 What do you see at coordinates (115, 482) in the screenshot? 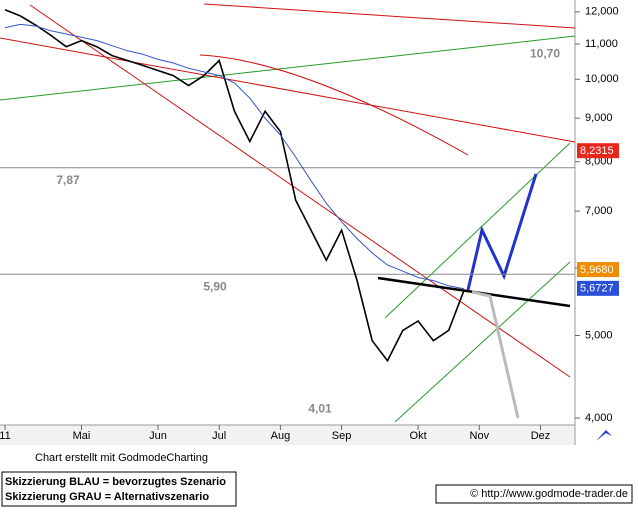
I see `note: Skizzierung BLAU = bevorzugtes Szenario` at bounding box center [115, 482].